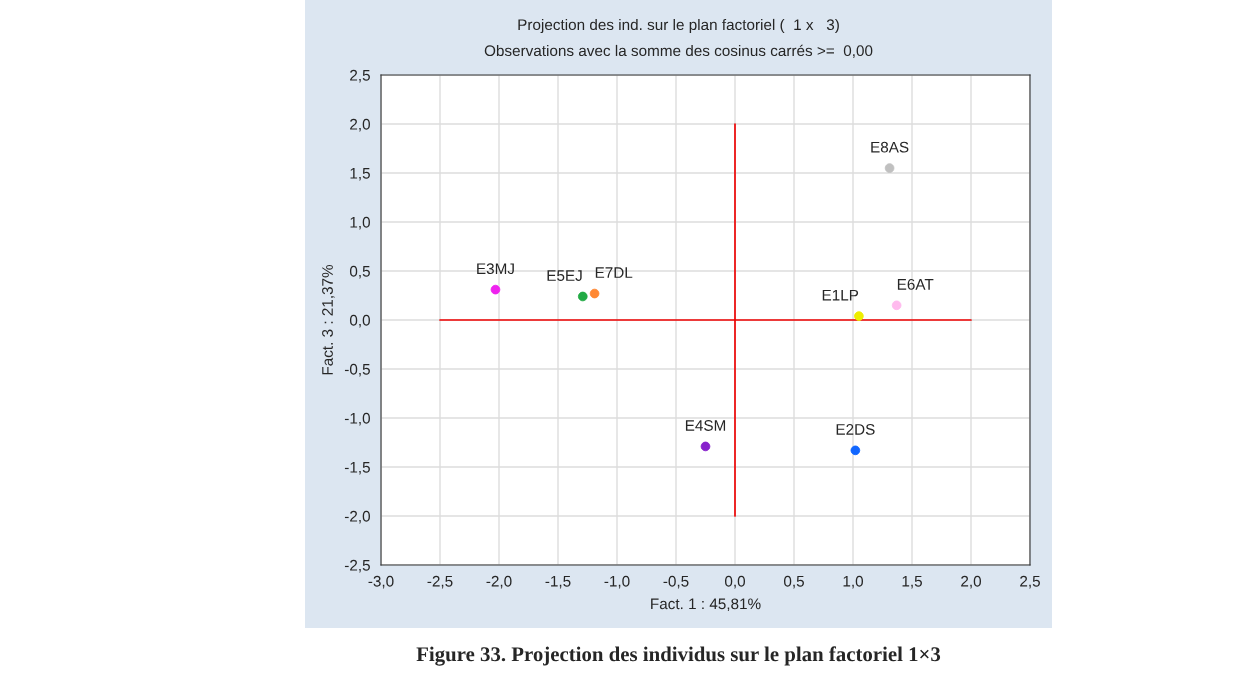 The image size is (1255, 684). I want to click on y-tick-label: 2,5, so click(360, 76).